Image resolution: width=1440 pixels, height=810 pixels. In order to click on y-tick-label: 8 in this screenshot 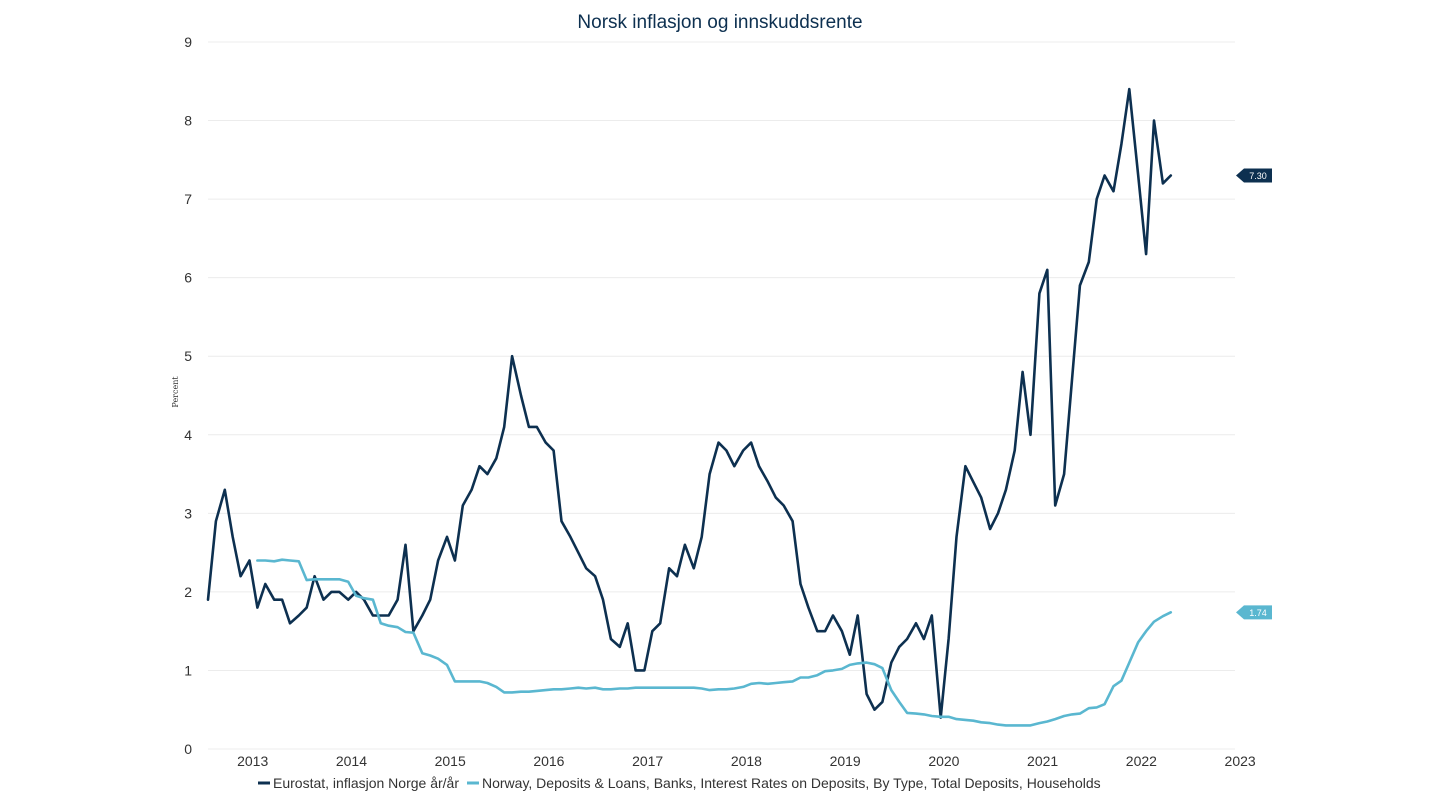, I will do `click(188, 121)`.